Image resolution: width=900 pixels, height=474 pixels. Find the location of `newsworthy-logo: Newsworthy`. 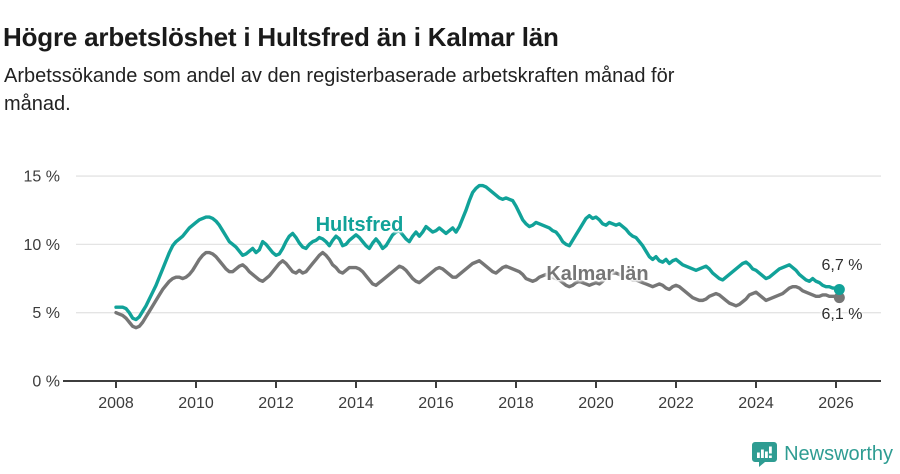

newsworthy-logo: Newsworthy is located at coordinates (822, 454).